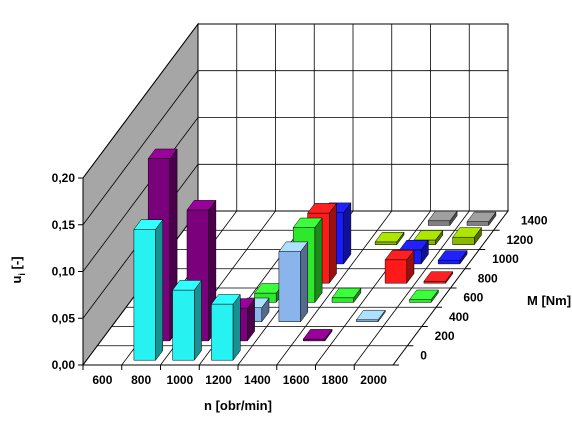 The image size is (572, 424). I want to click on x-tick-label: 1600, so click(296, 380).